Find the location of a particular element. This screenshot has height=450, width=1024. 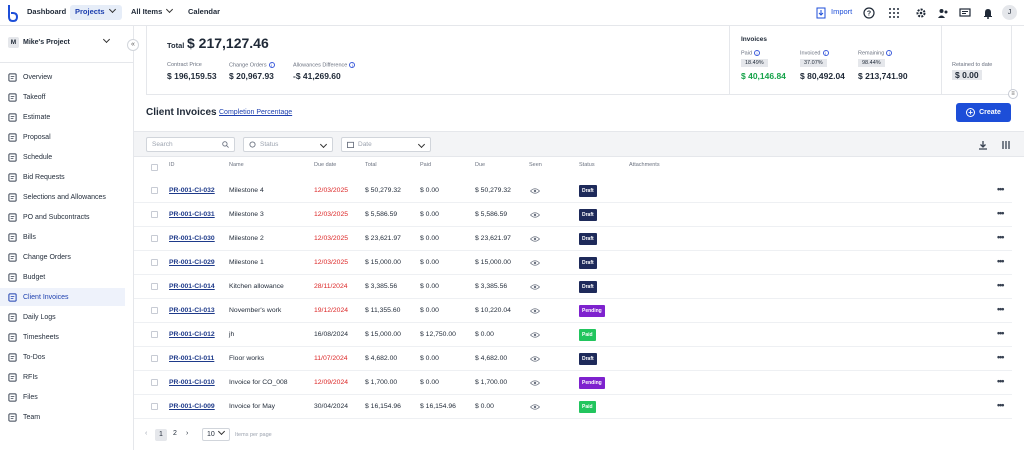

sidebar-item-bid-requests: Bid Requests is located at coordinates (62, 177).